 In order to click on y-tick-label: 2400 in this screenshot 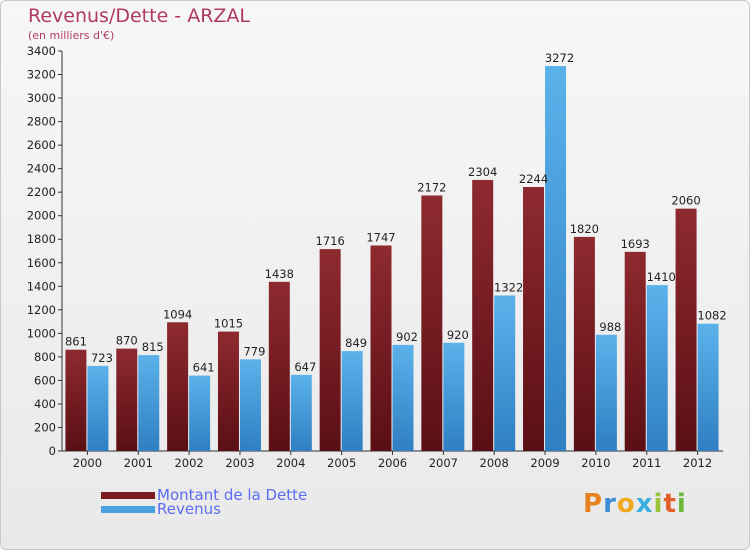, I will do `click(41, 169)`.